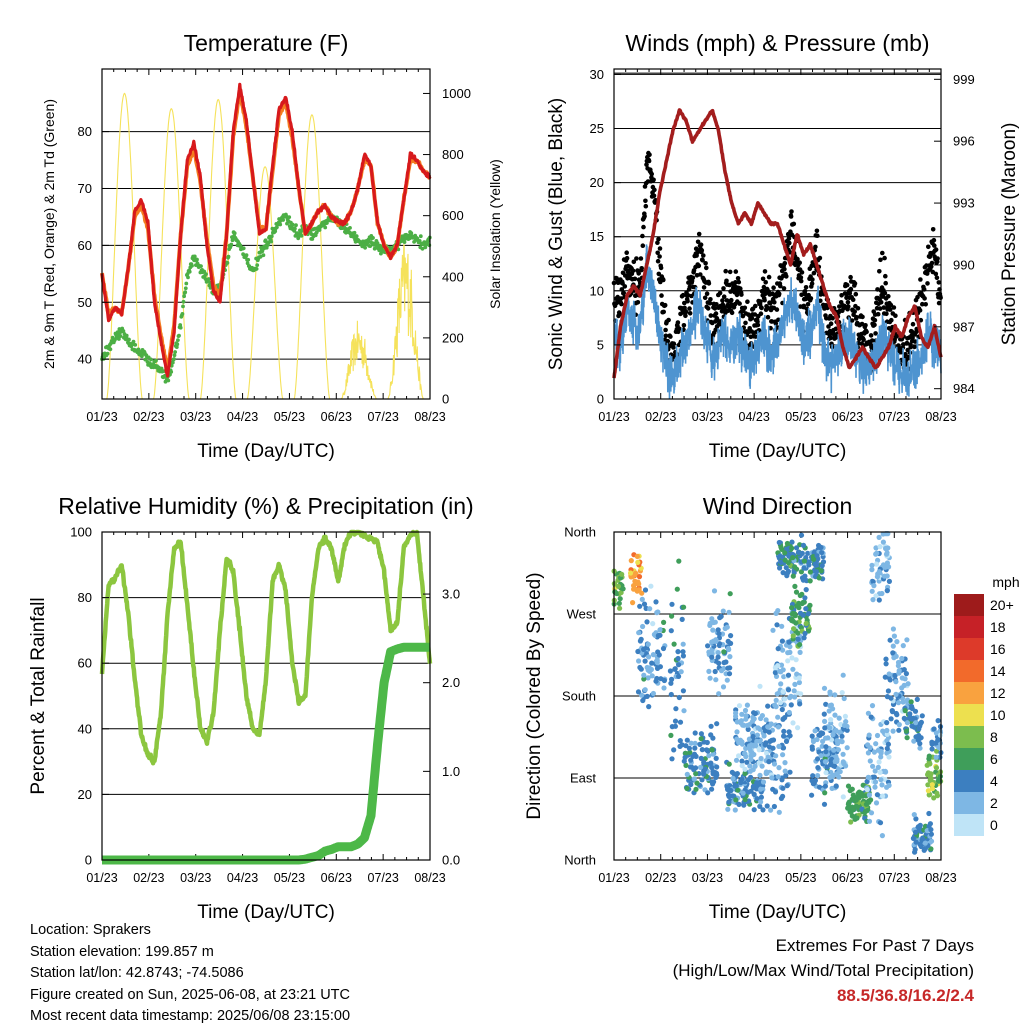 Image resolution: width=1024 pixels, height=1028 pixels. Describe the element at coordinates (85, 728) in the screenshot. I see `y-tick-label: 40` at that location.